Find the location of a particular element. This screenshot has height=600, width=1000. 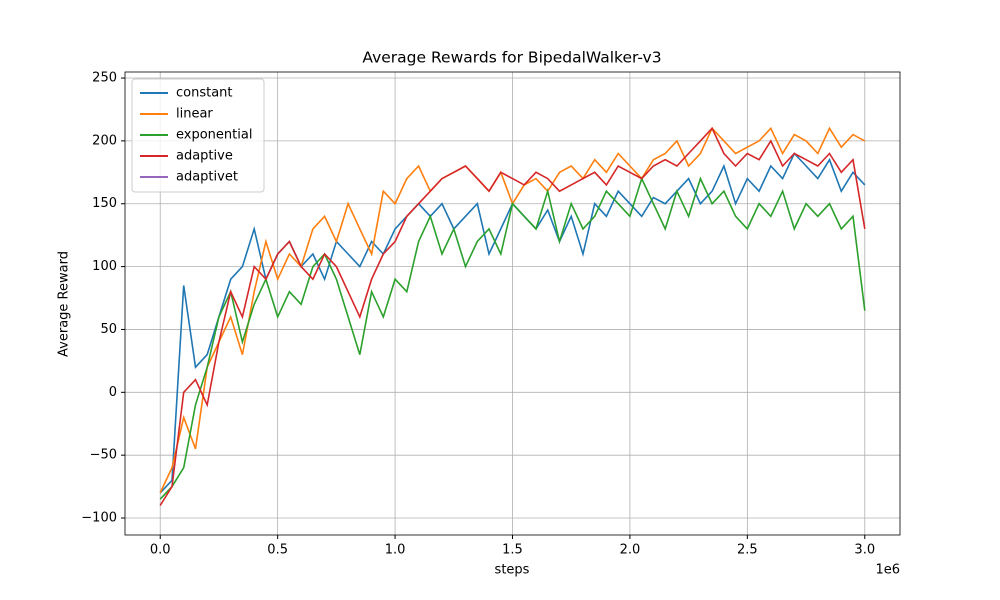

y-tick-label: −100 is located at coordinates (99, 518).